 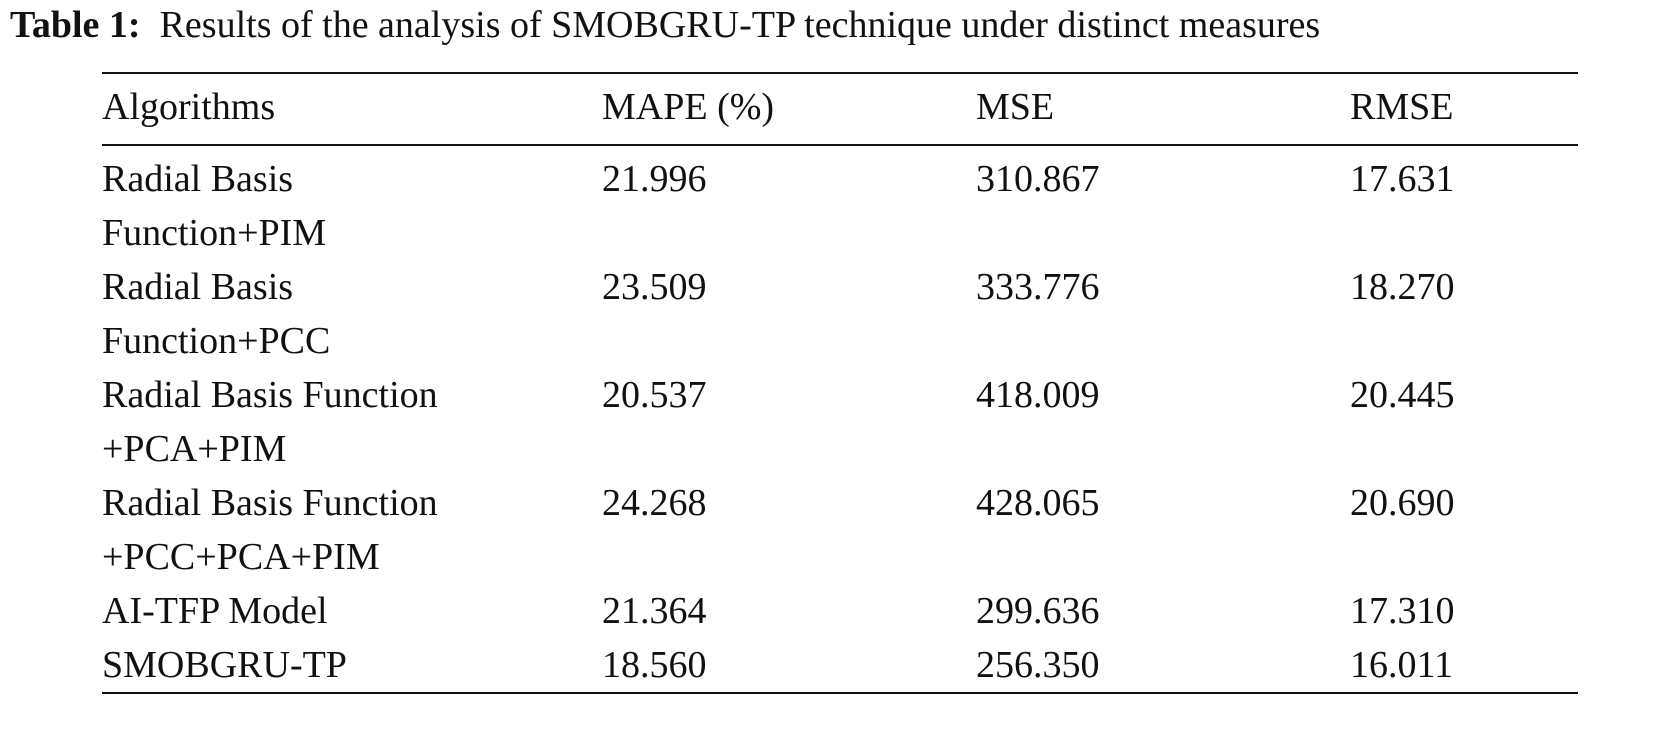 What do you see at coordinates (840, 611) in the screenshot?
I see `table-row: AI-TFP Model 21.364 299.636 17.310` at bounding box center [840, 611].